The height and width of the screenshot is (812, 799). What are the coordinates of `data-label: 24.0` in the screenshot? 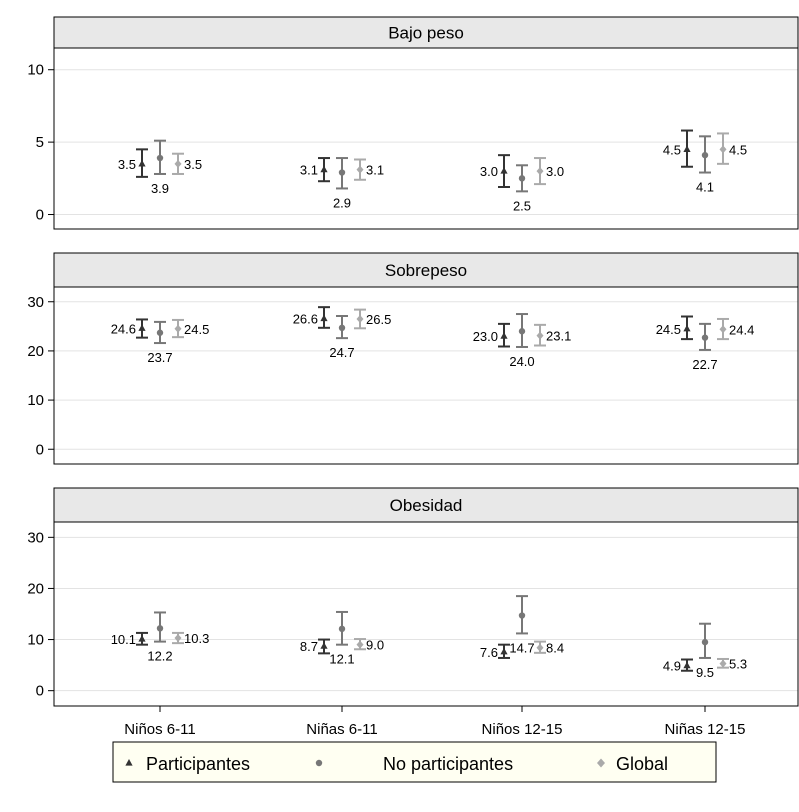 It's located at (521, 361).